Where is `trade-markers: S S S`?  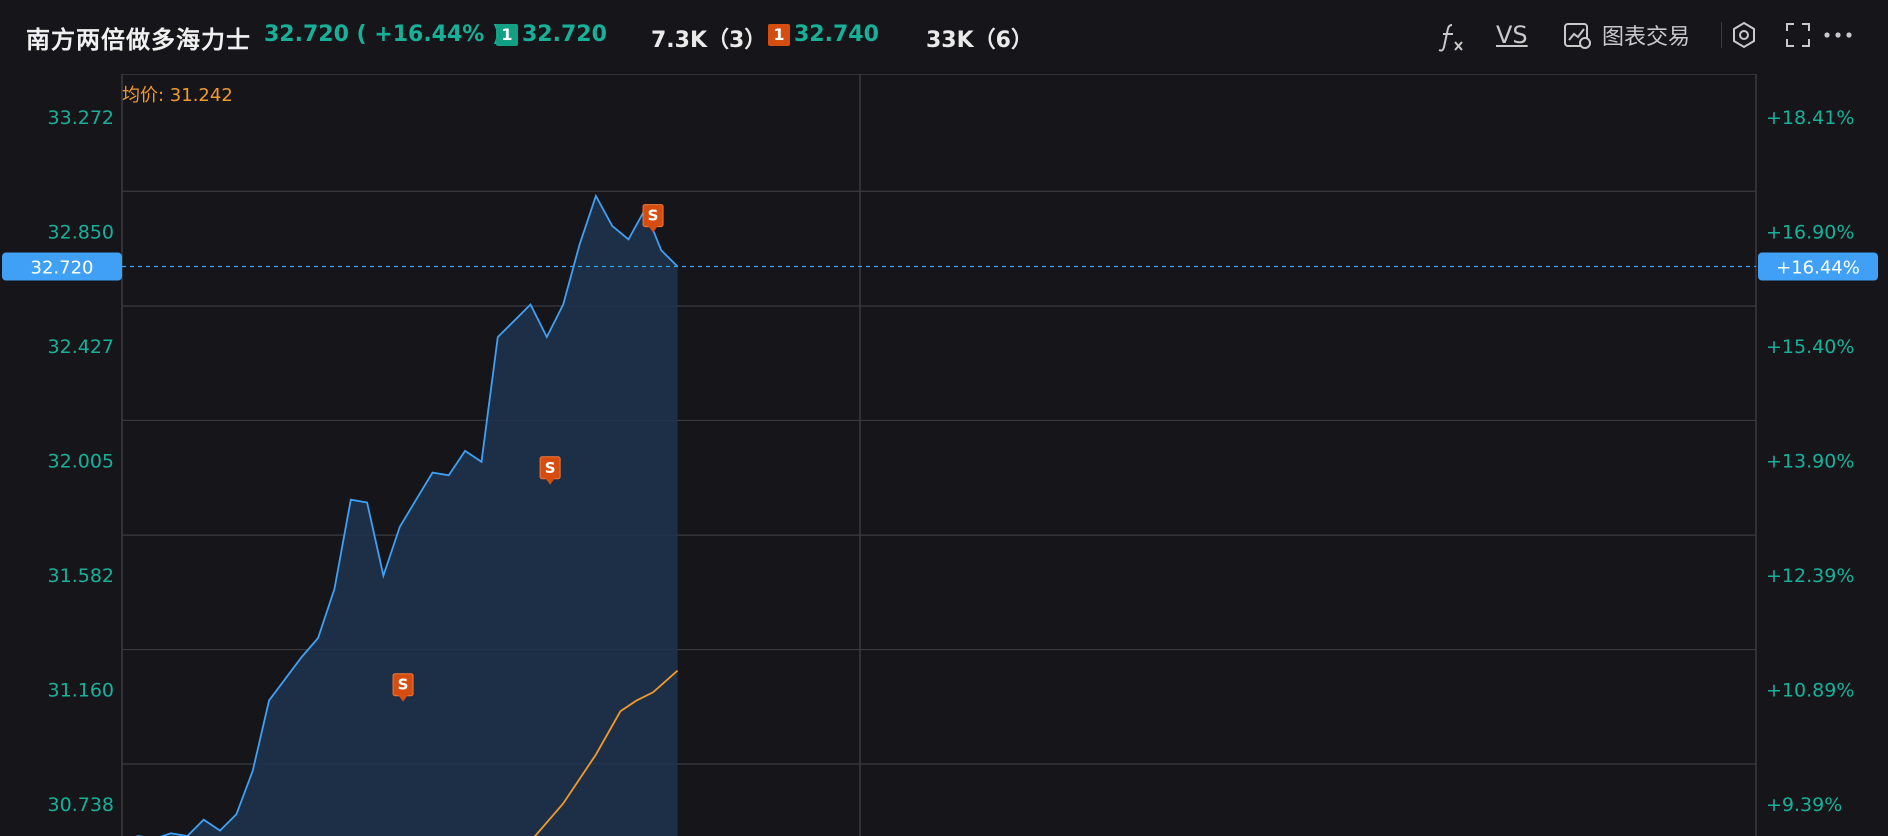
trade-markers: S S S is located at coordinates (528, 453).